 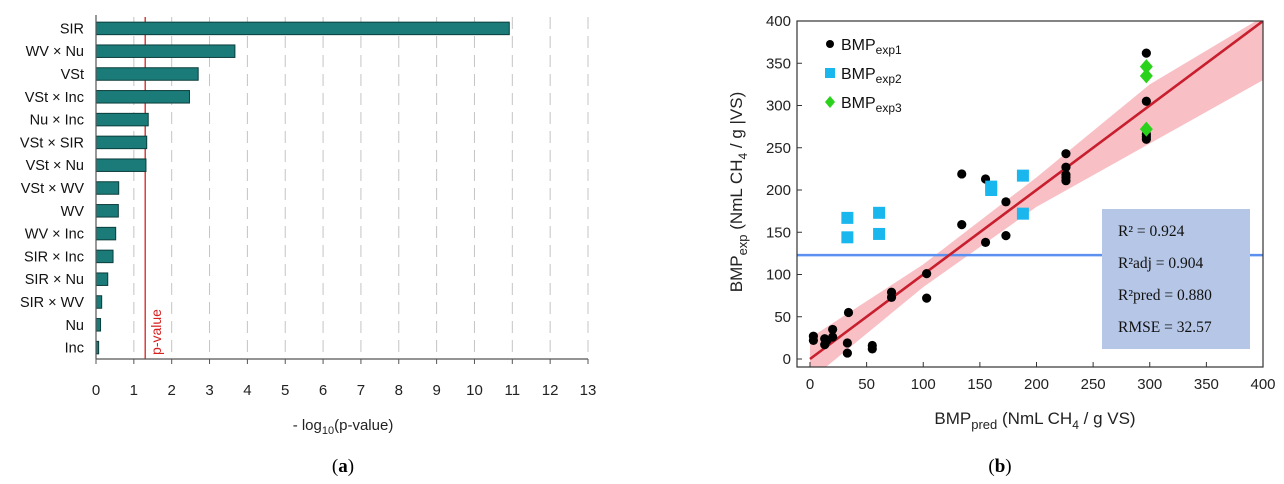 I want to click on category-label-6: VSt × Nu, so click(x=55, y=166).